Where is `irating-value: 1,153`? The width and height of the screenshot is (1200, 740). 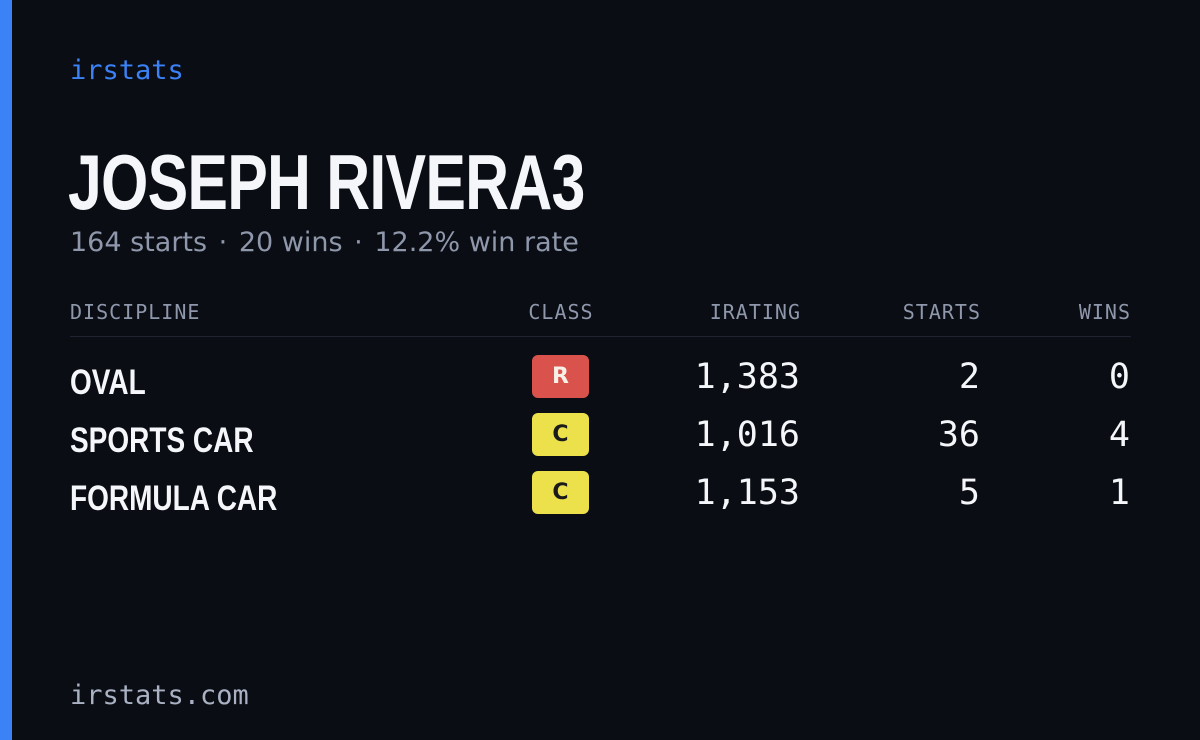
irating-value: 1,153 is located at coordinates (747, 493).